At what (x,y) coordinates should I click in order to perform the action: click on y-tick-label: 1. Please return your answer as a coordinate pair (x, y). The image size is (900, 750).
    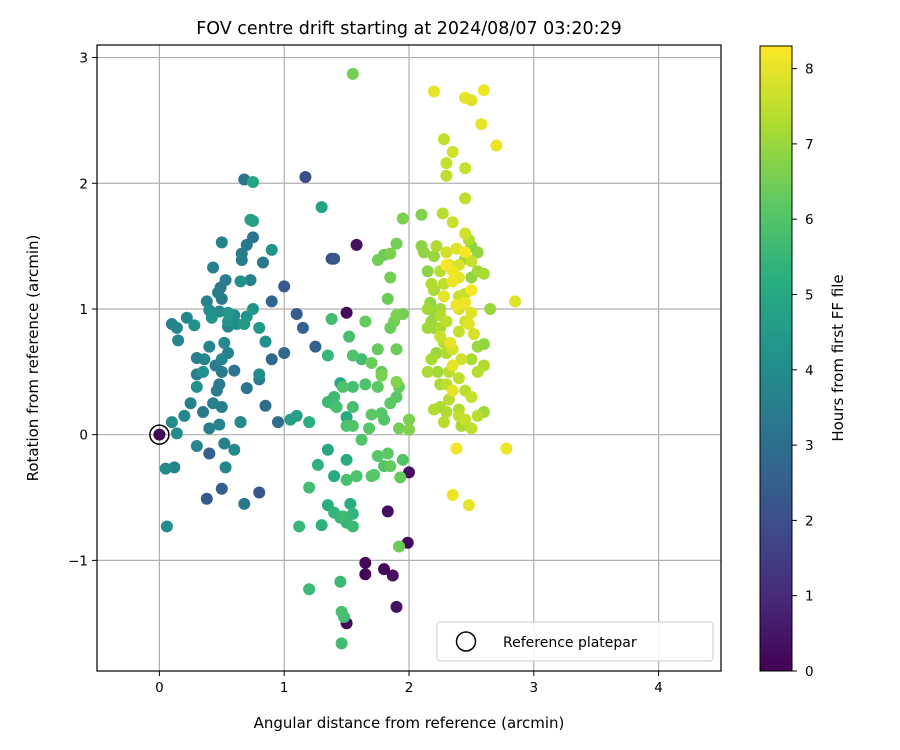
    Looking at the image, I should click on (83, 310).